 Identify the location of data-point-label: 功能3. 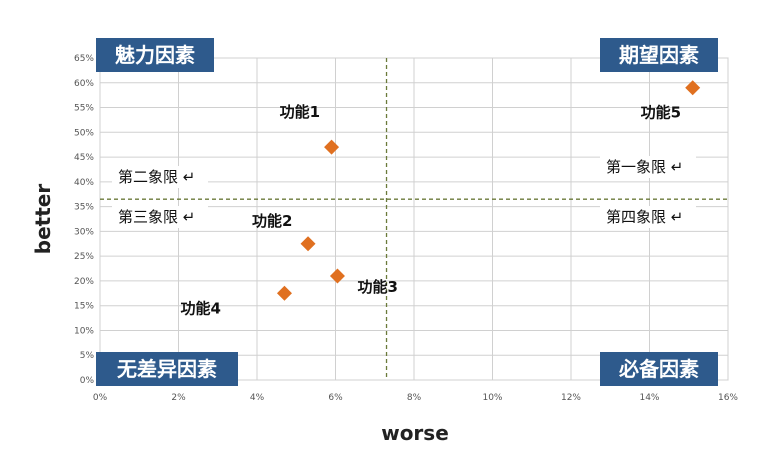
(377, 287).